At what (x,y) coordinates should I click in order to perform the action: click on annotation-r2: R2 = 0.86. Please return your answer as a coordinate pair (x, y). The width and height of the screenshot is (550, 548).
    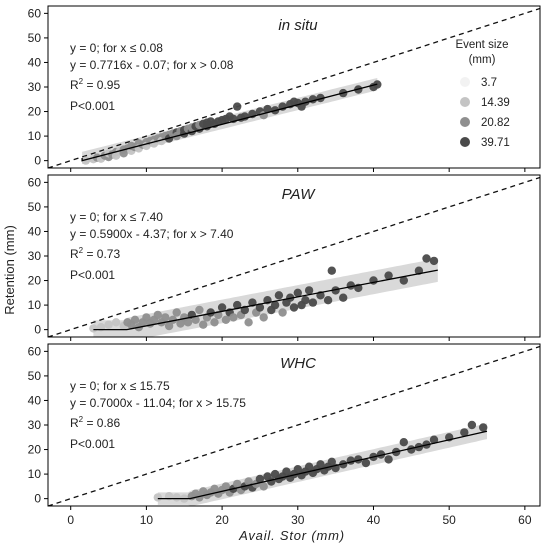
    Looking at the image, I should click on (95, 422).